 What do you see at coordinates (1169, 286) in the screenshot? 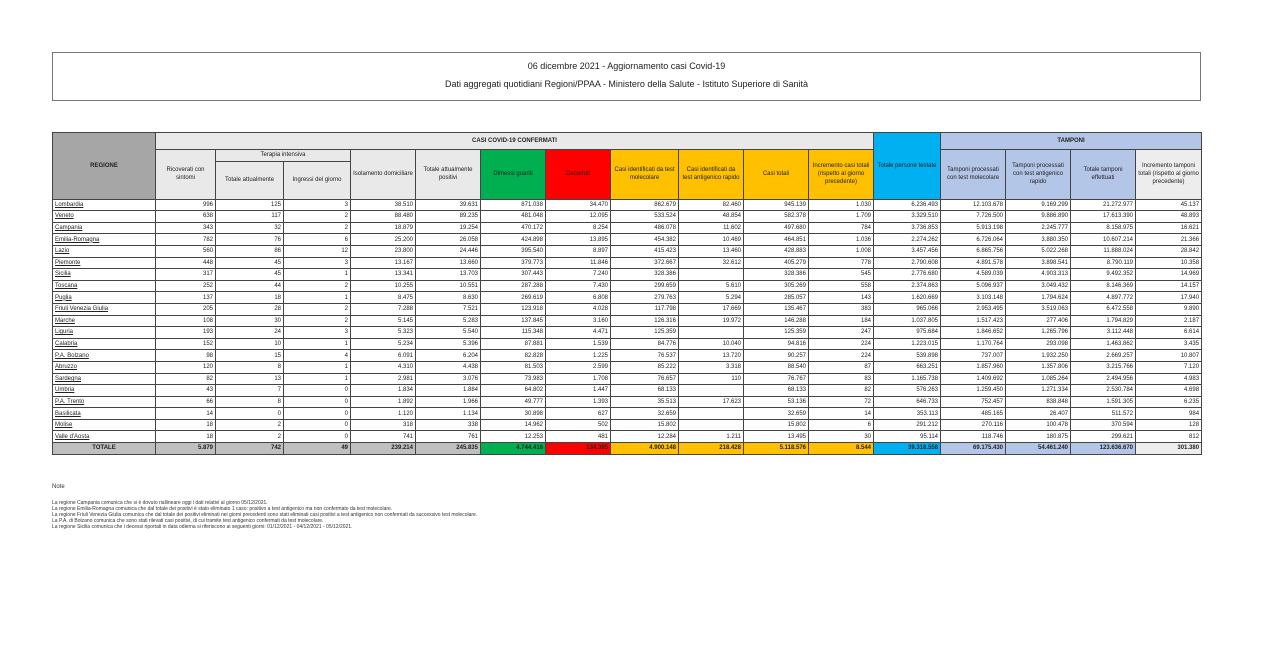
I see `cell: 14.157` at bounding box center [1169, 286].